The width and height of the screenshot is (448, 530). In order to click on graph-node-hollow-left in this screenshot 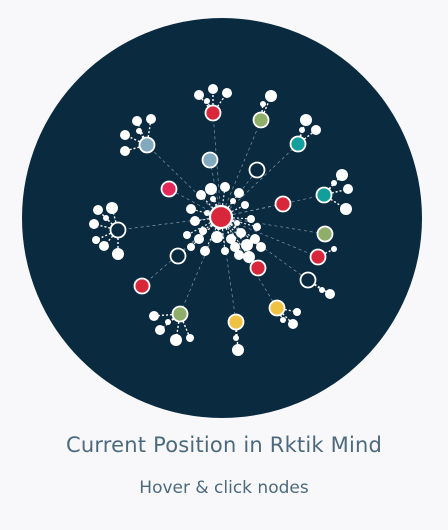, I will do `click(118, 230)`.